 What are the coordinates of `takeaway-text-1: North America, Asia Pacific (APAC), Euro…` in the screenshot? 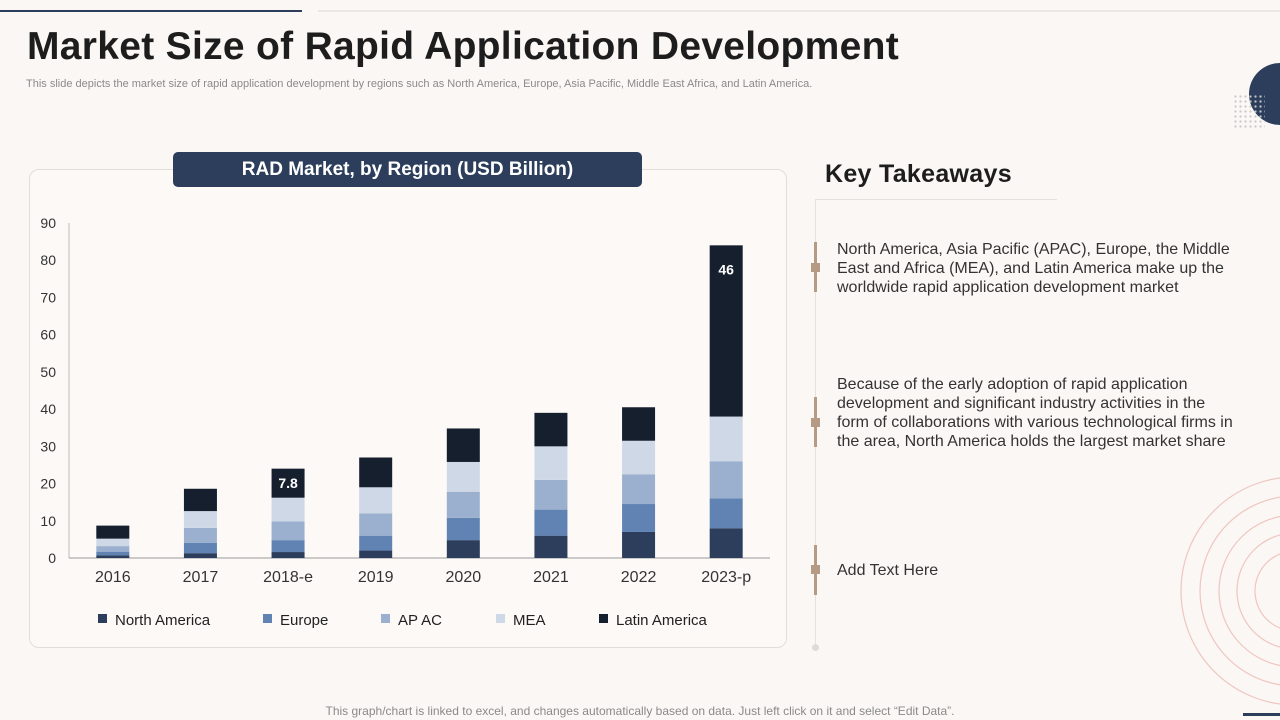 It's located at (1033, 268).